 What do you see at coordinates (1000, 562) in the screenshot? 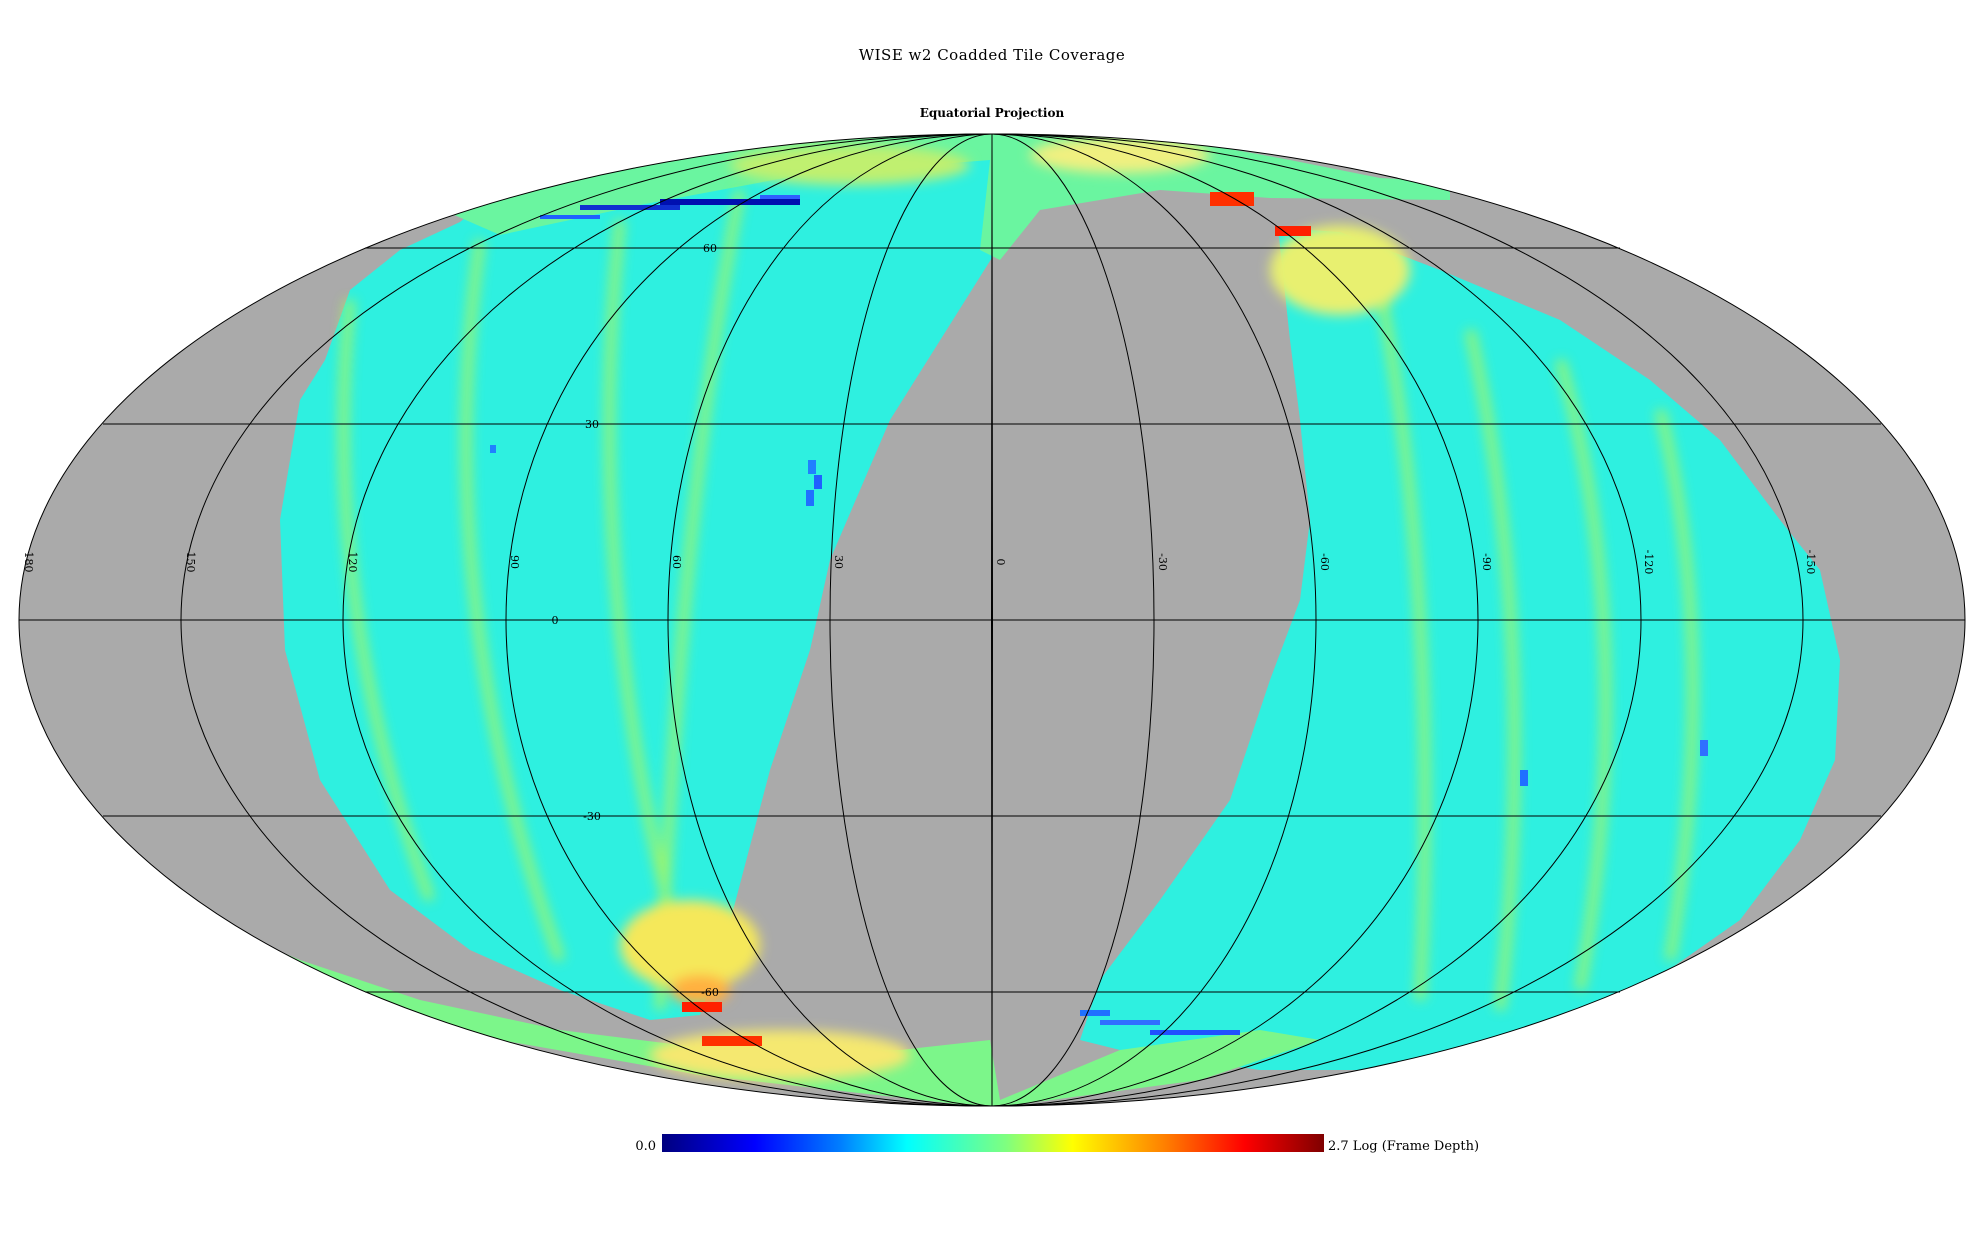
I see `lon-label: 0` at bounding box center [1000, 562].